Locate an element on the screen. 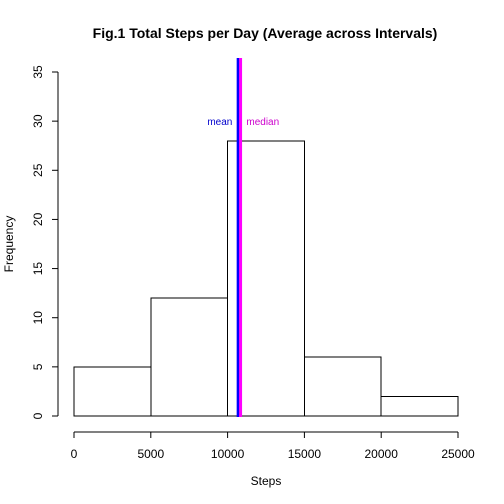 The width and height of the screenshot is (504, 504). x-tick-label-3: 15000 is located at coordinates (305, 454).